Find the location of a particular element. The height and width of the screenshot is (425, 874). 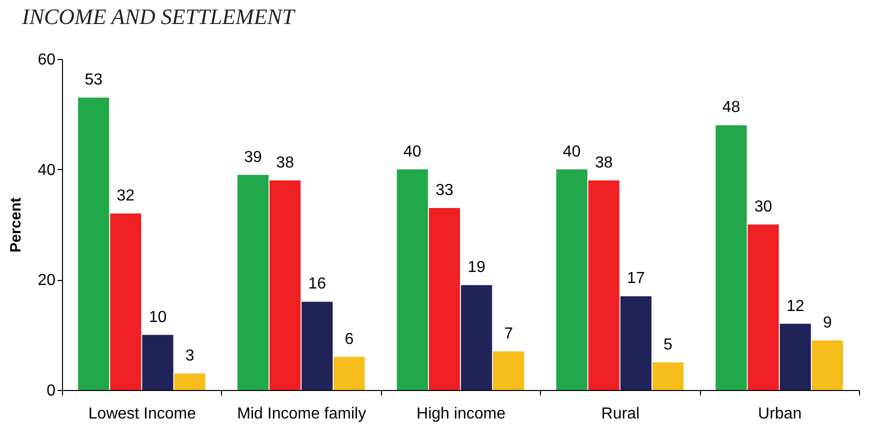

x-tick-label: Urban is located at coordinates (780, 414).